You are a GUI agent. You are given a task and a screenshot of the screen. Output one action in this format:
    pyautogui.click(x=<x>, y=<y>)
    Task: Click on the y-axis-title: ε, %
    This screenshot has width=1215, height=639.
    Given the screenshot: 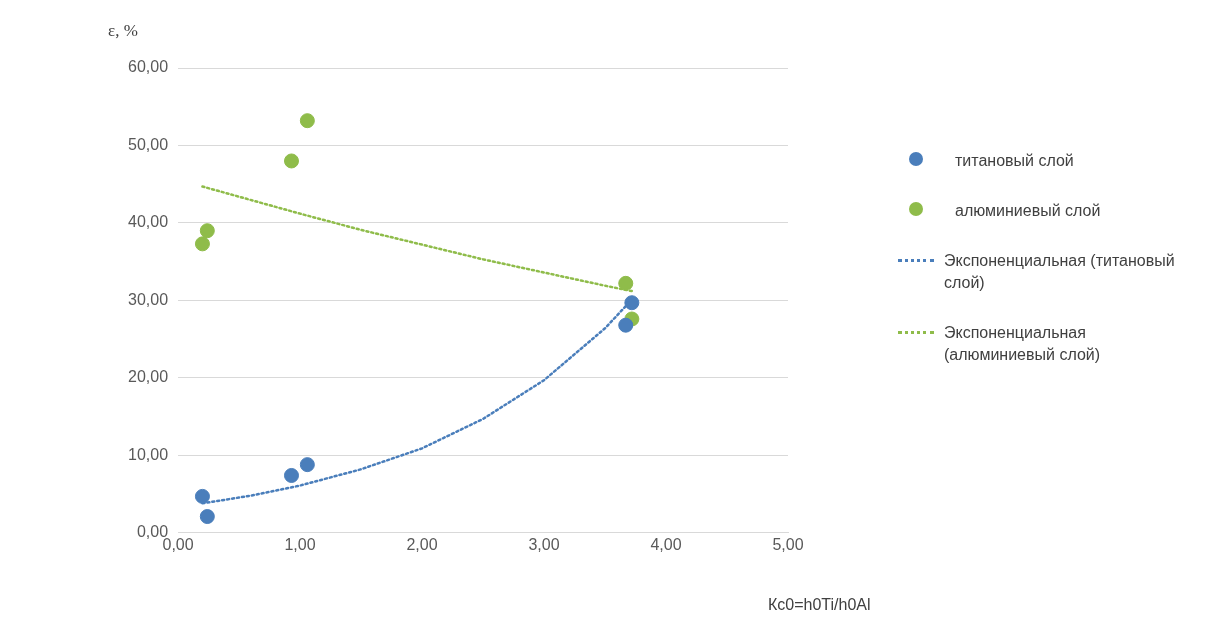 What is the action you would take?
    pyautogui.click(x=123, y=30)
    